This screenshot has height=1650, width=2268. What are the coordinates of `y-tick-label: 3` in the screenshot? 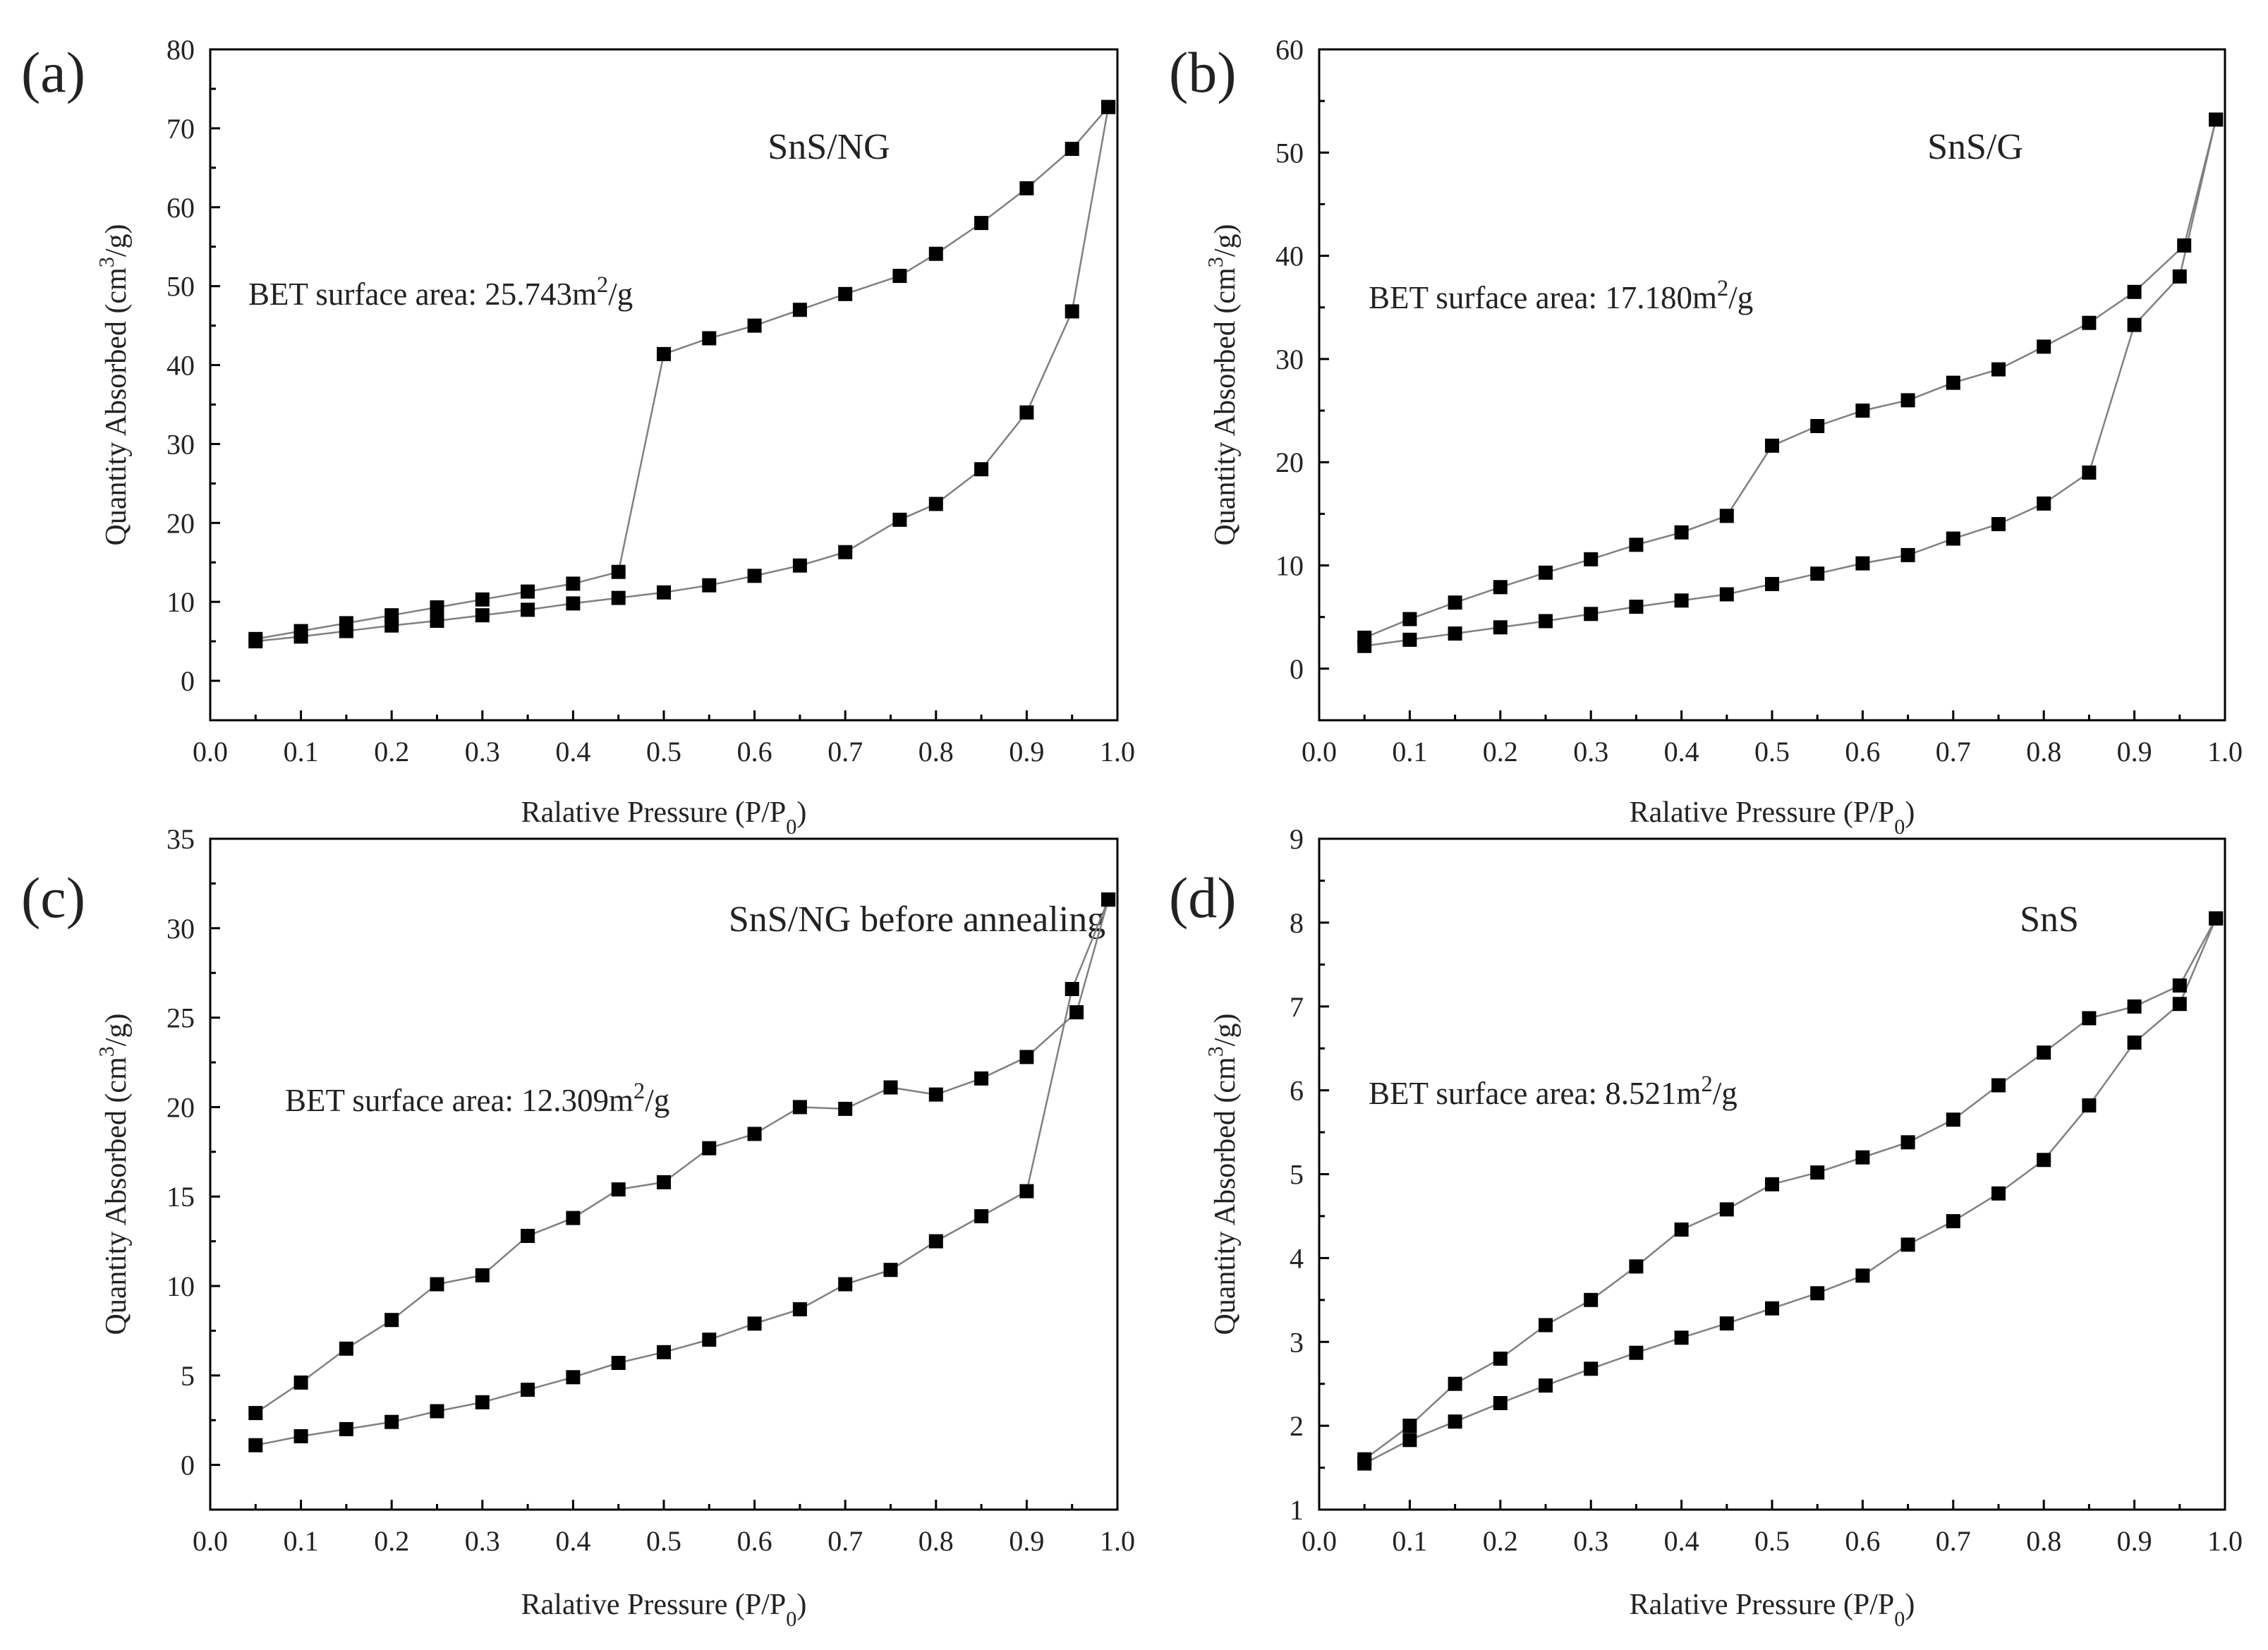 It's located at (1297, 1342).